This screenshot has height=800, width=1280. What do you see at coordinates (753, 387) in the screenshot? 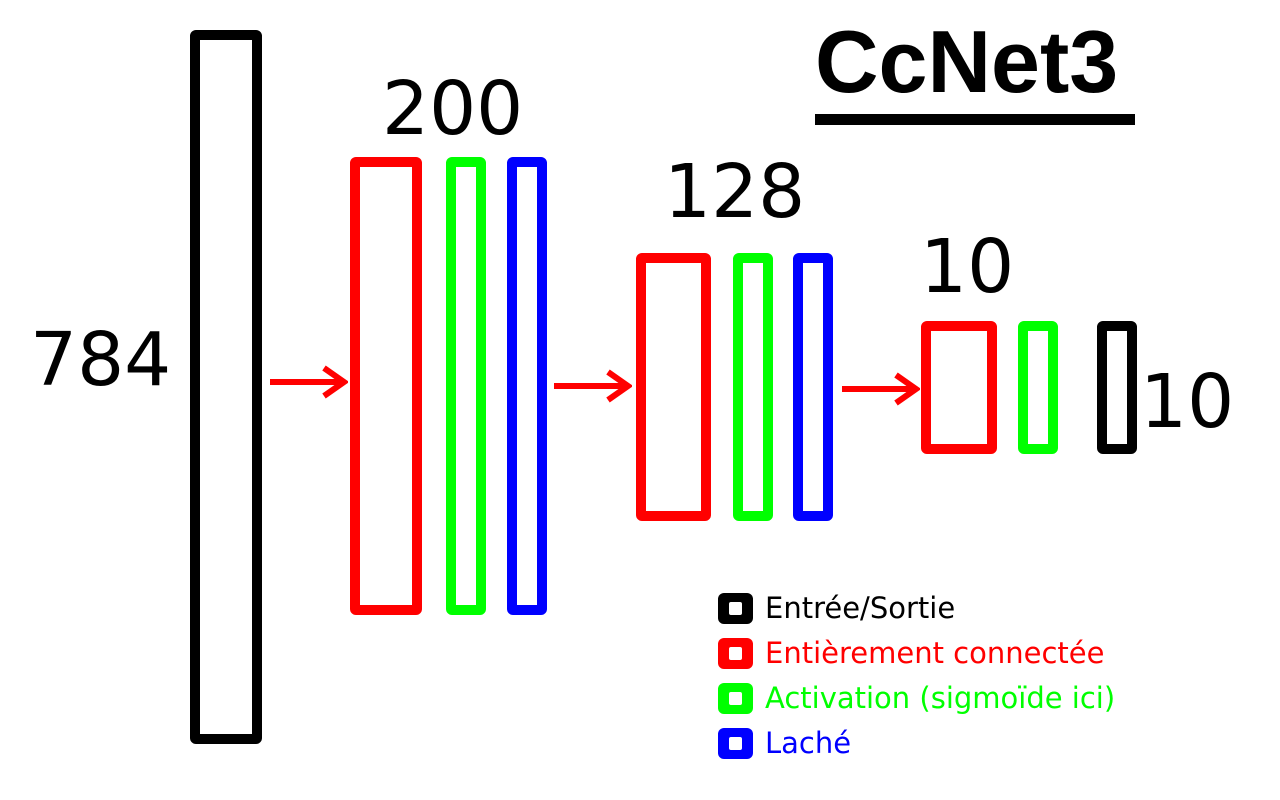
I see `activation2-block` at bounding box center [753, 387].